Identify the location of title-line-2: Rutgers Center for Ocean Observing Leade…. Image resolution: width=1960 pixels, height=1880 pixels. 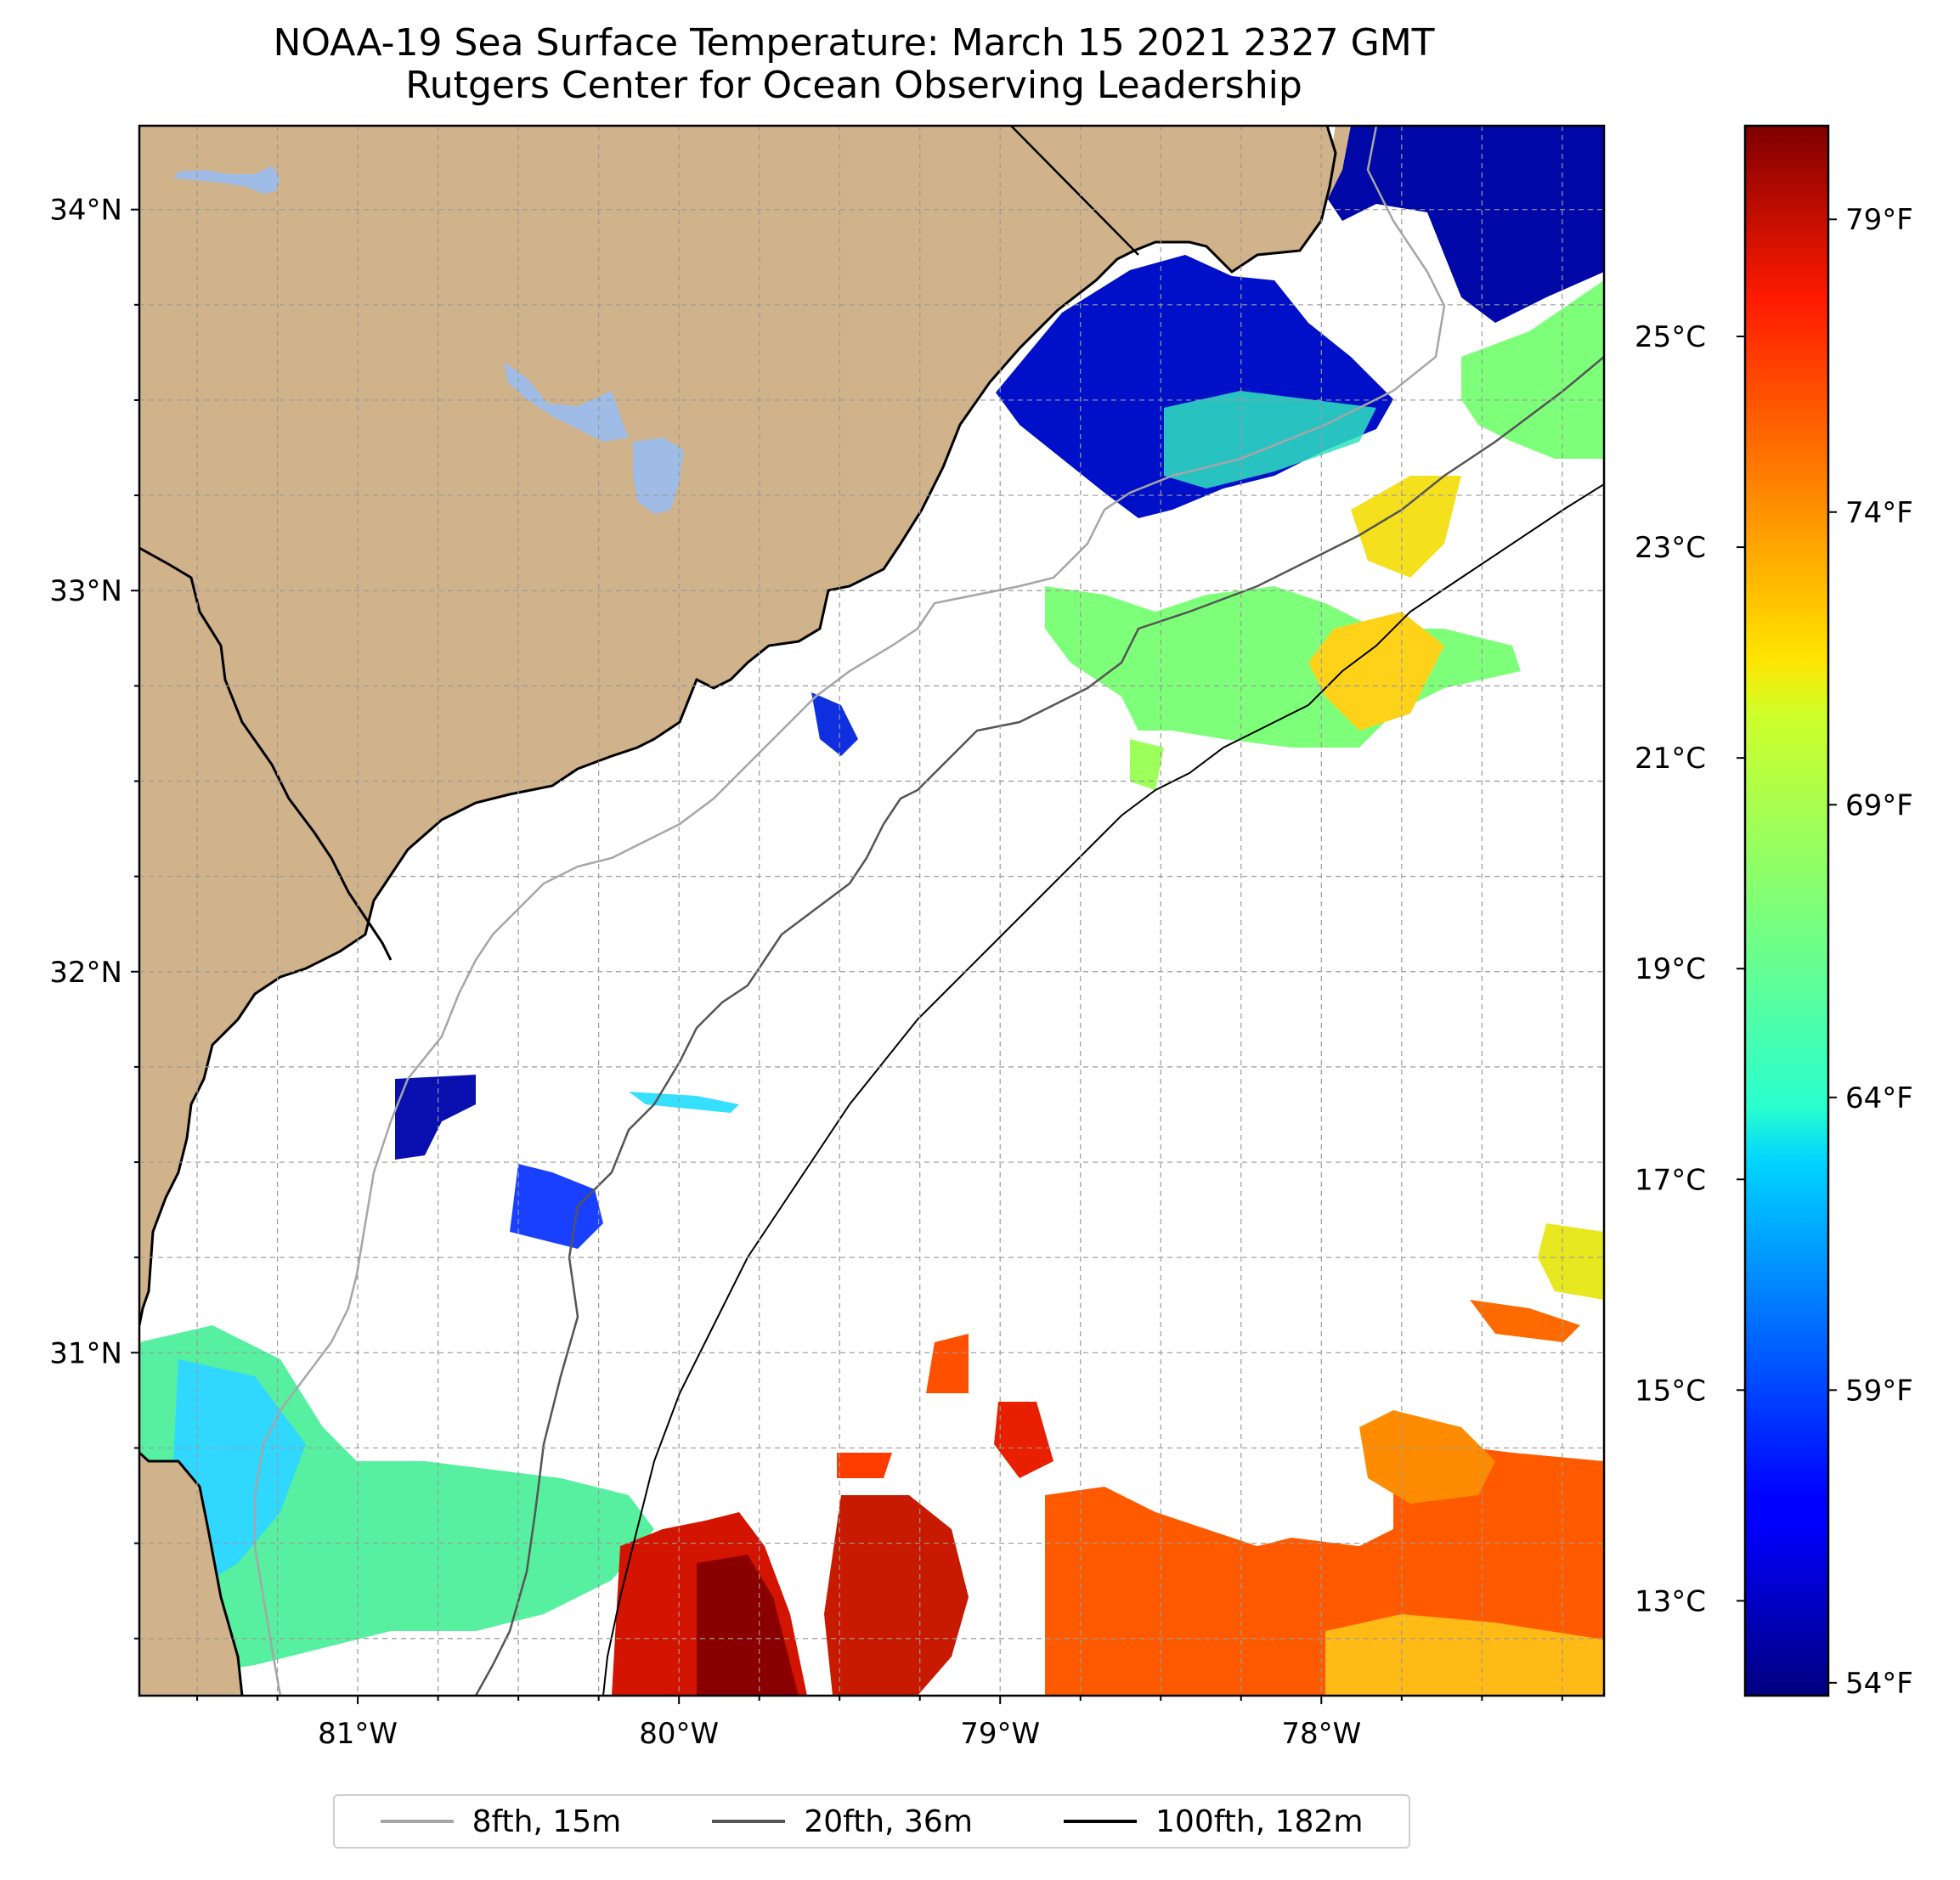
(854, 85).